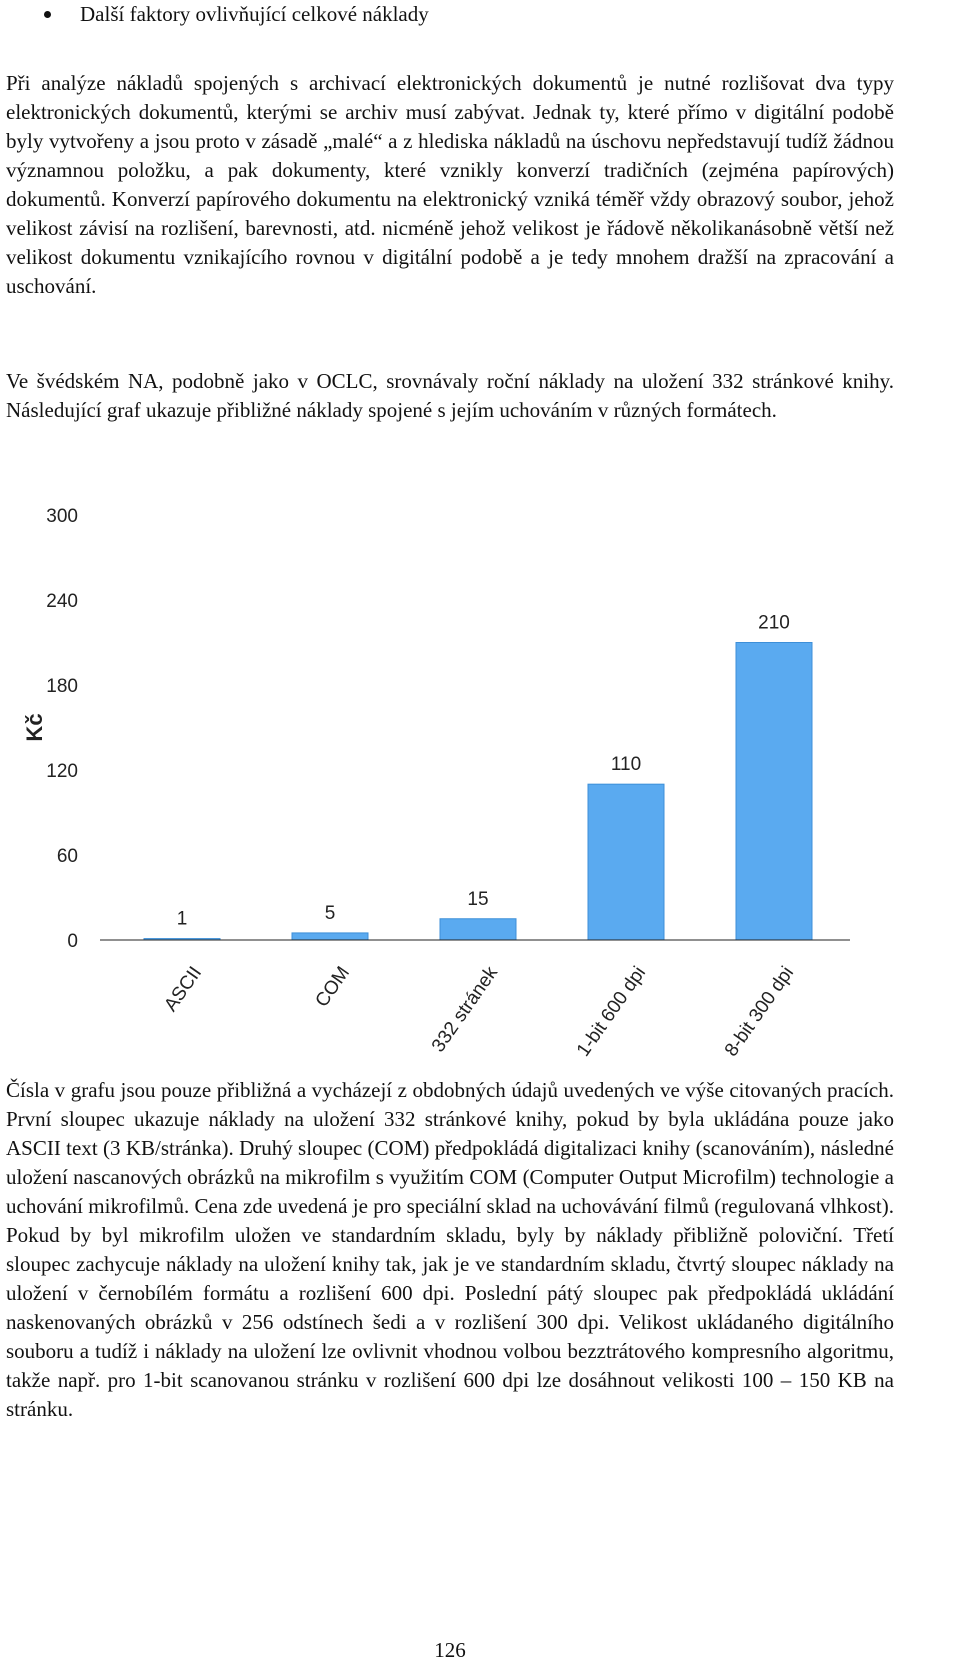 This screenshot has height=1673, width=960. Describe the element at coordinates (465, 1009) in the screenshot. I see `category-label: 332 stránek` at that location.